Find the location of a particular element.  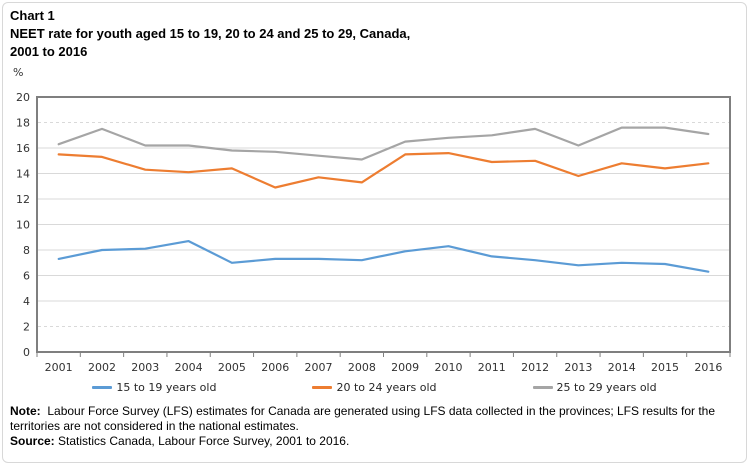

svg-text: 2011 is located at coordinates (492, 367).